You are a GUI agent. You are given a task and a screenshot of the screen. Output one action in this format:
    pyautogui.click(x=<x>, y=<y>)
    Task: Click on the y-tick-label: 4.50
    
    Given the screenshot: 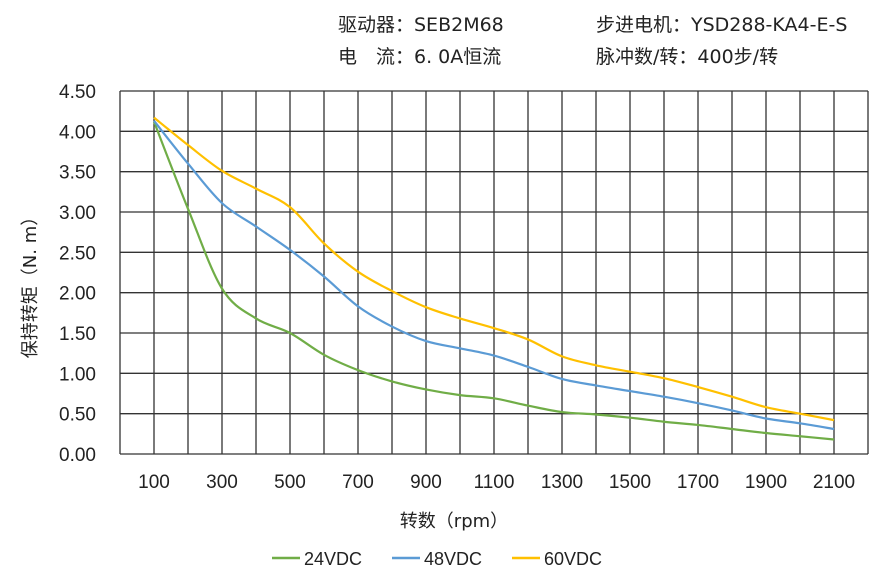 What is the action you would take?
    pyautogui.click(x=77, y=92)
    